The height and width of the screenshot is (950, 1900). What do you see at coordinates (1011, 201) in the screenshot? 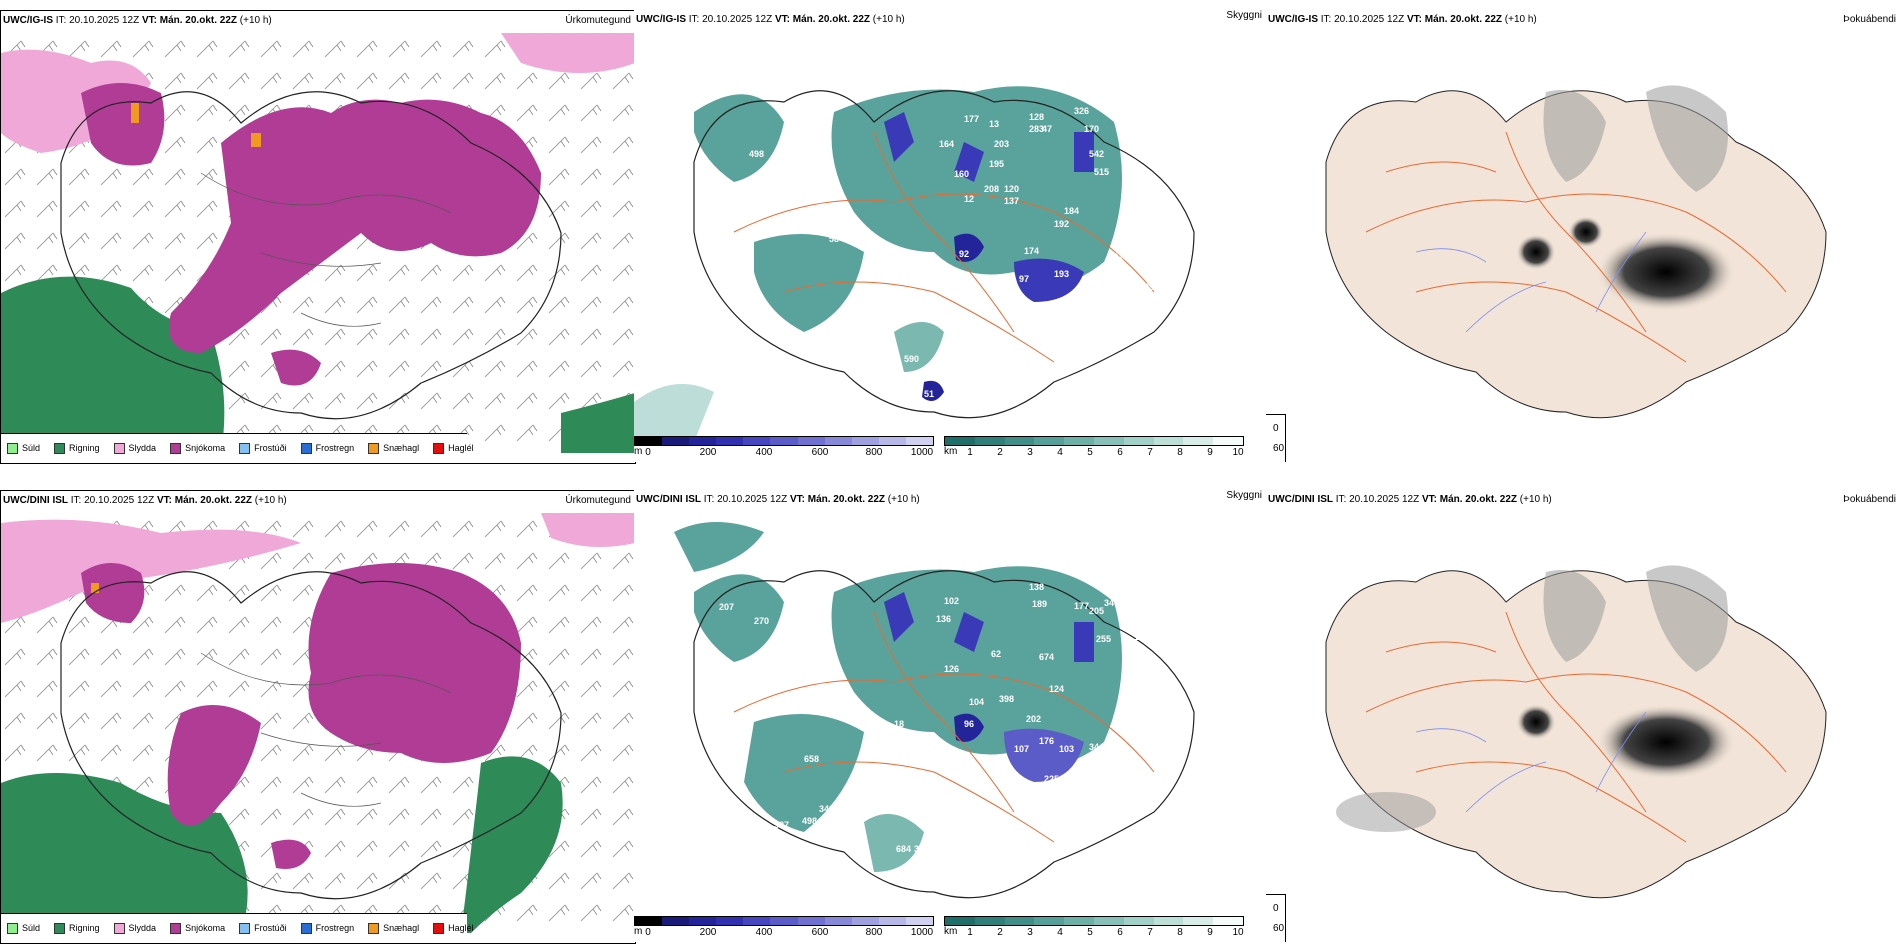
I see `cloud-base-value: 137` at bounding box center [1011, 201].